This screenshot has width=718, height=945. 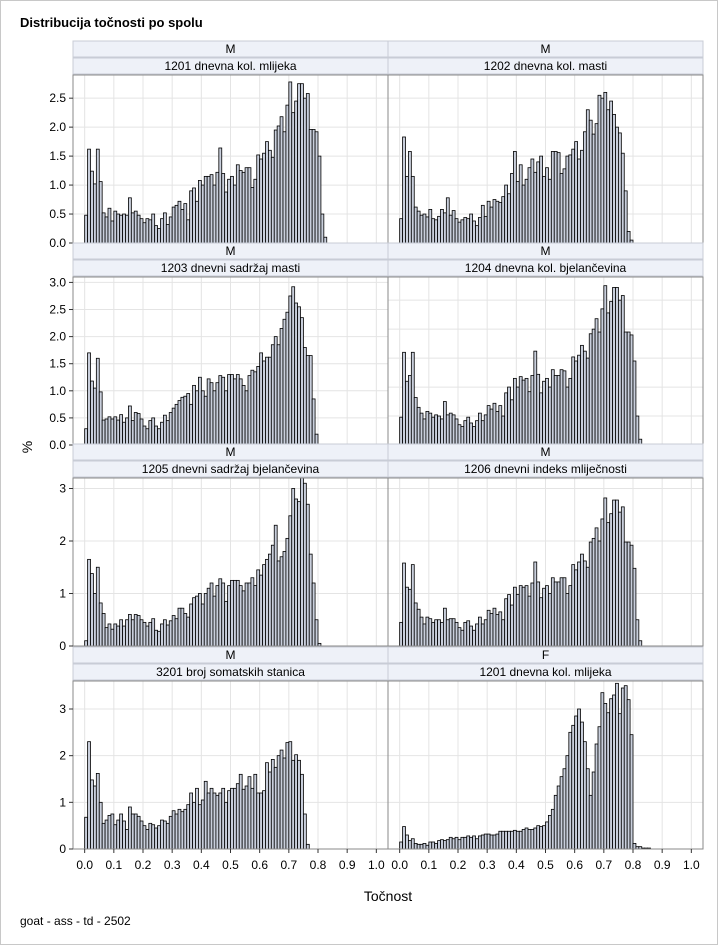 I want to click on x-tick-label: 0.3, so click(x=487, y=865).